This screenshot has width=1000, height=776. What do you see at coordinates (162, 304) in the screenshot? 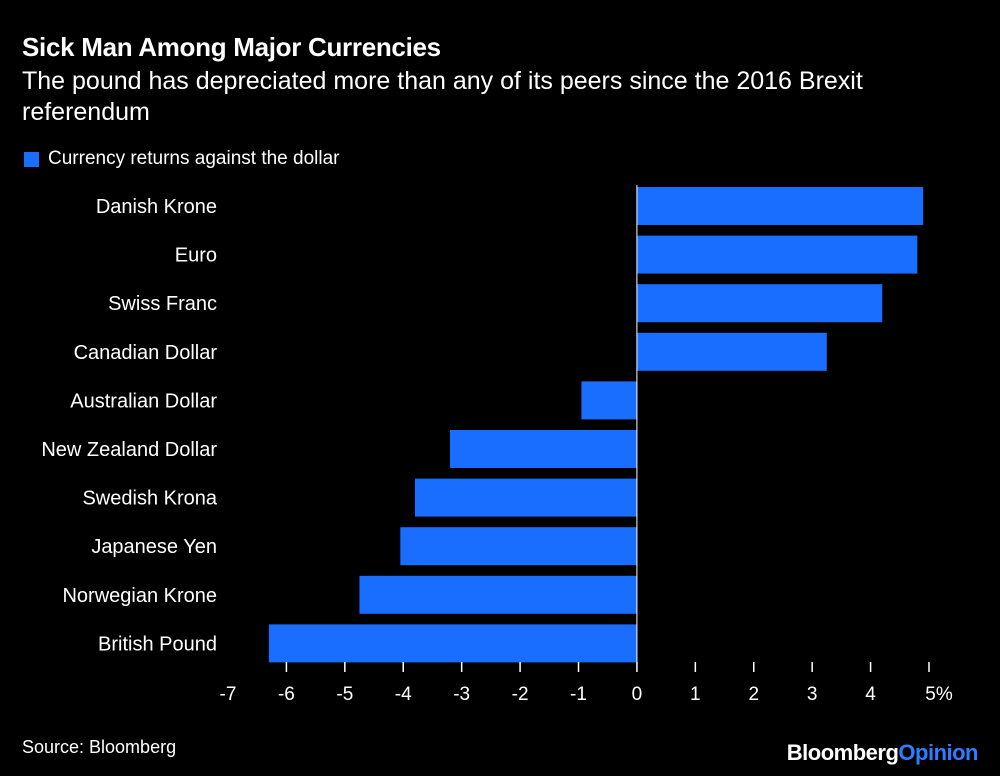
I see `category-label: Swiss Franc` at bounding box center [162, 304].